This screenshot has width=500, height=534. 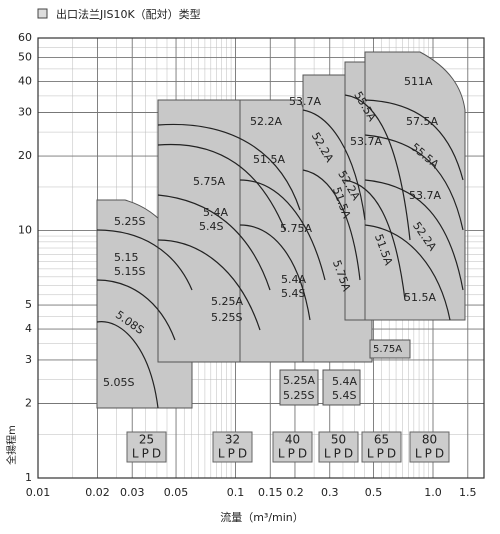 I want to click on x-tick-label: 0.05, so click(x=176, y=492).